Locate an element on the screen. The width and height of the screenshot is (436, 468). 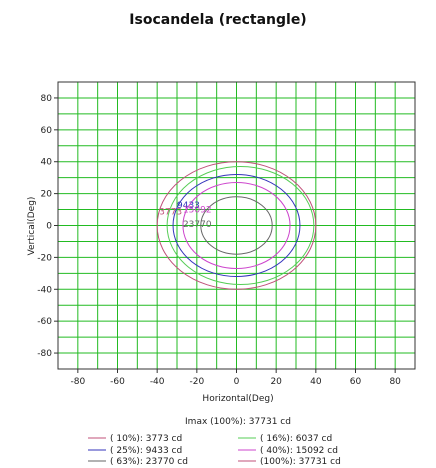
y-tick-label: 0 is located at coordinates (49, 227).